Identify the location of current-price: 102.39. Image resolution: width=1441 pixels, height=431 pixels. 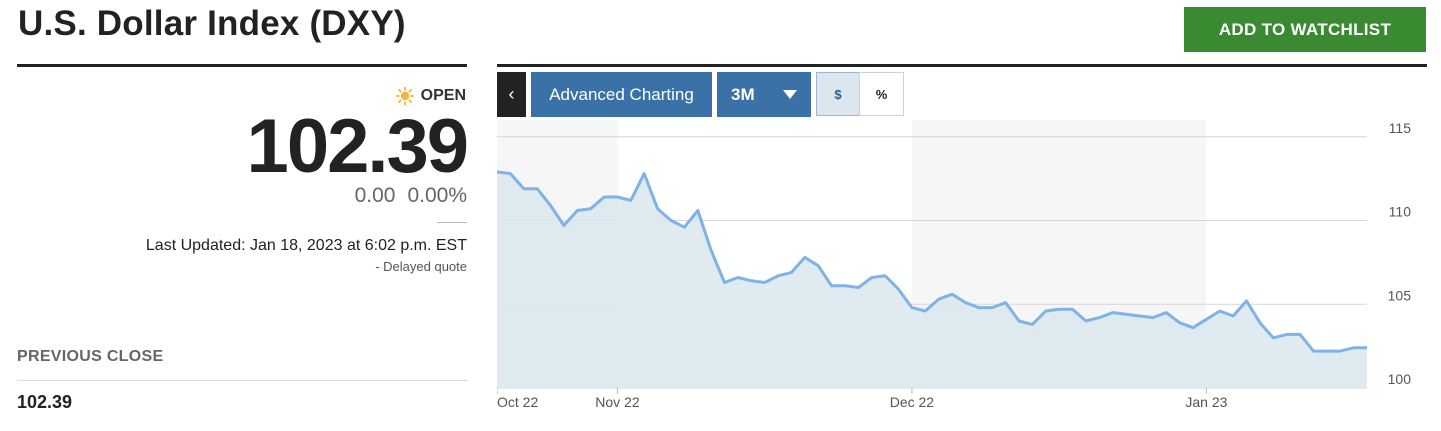
(357, 146).